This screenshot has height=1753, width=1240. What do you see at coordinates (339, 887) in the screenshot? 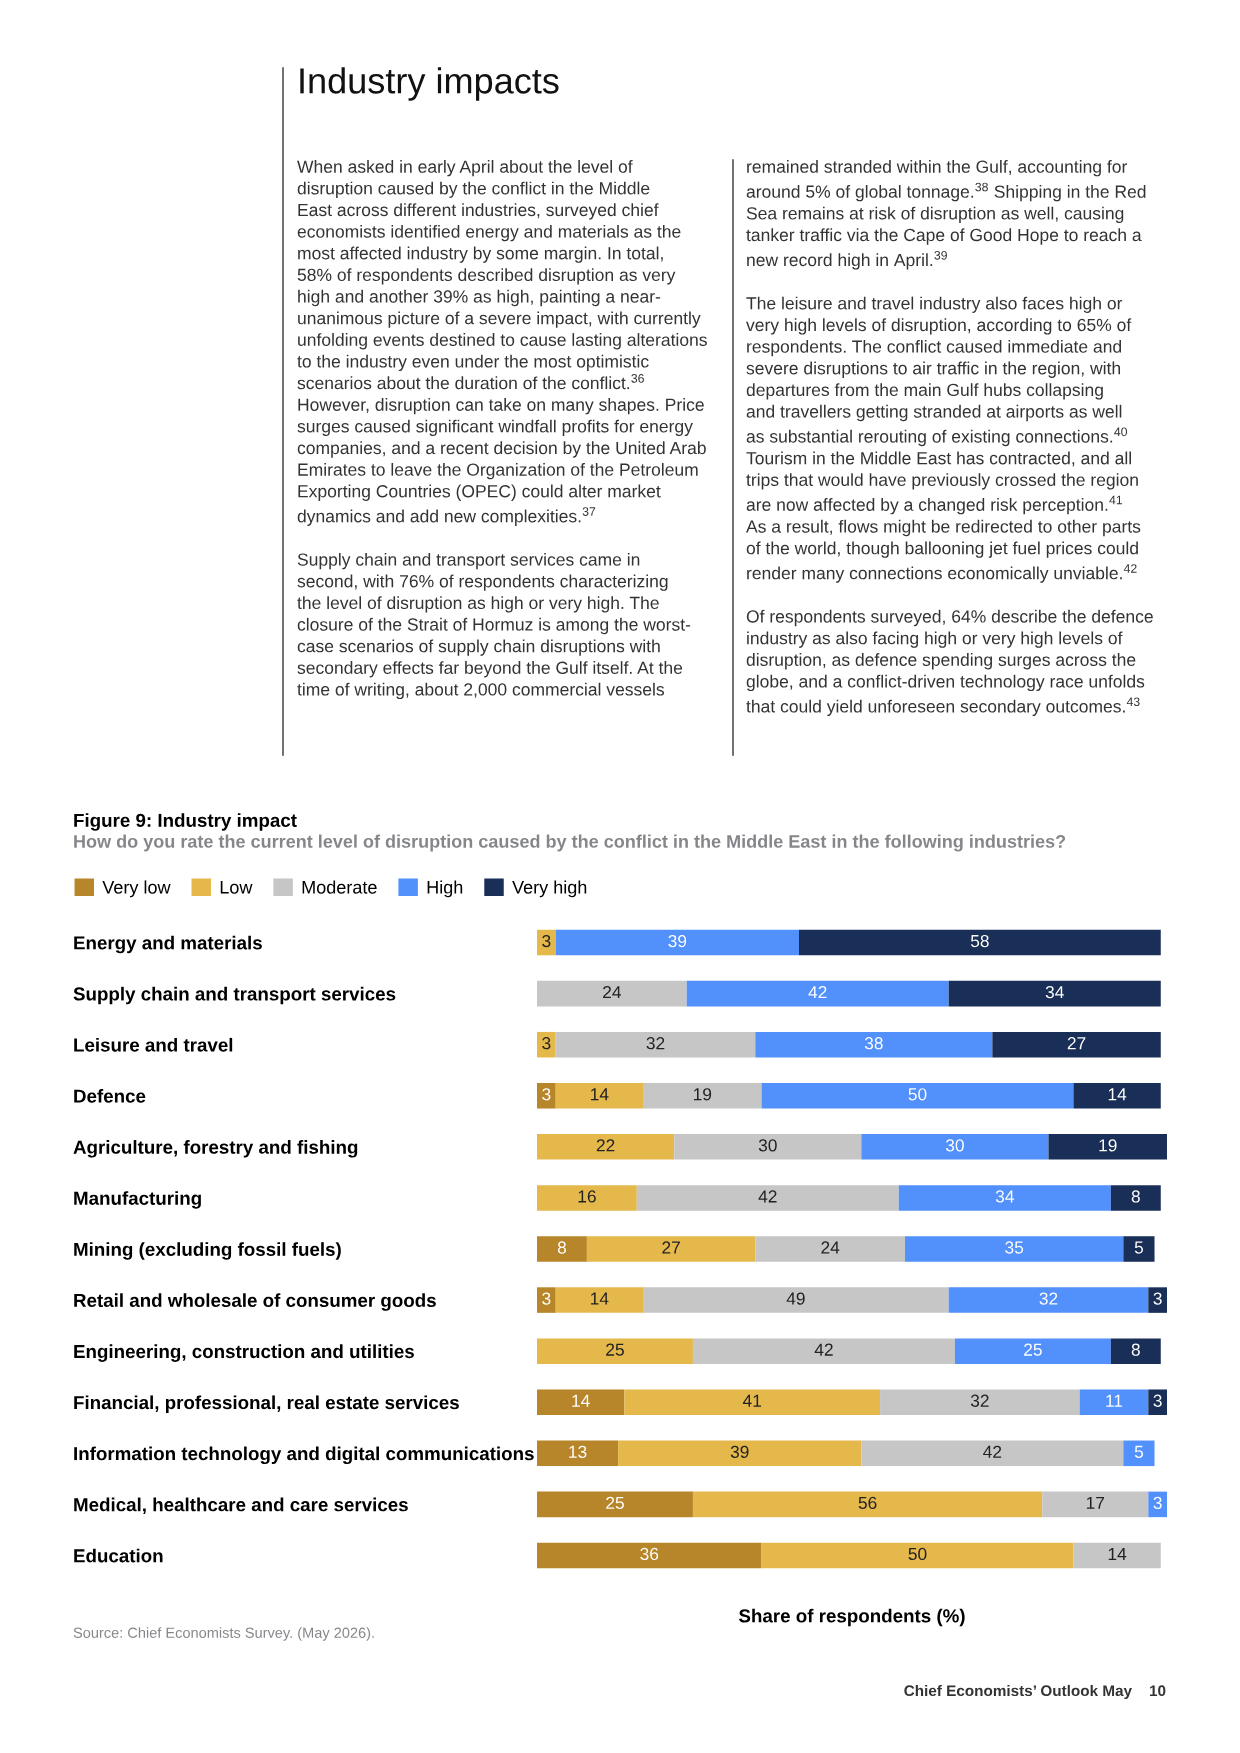
I see `legend-label: Moderate` at bounding box center [339, 887].